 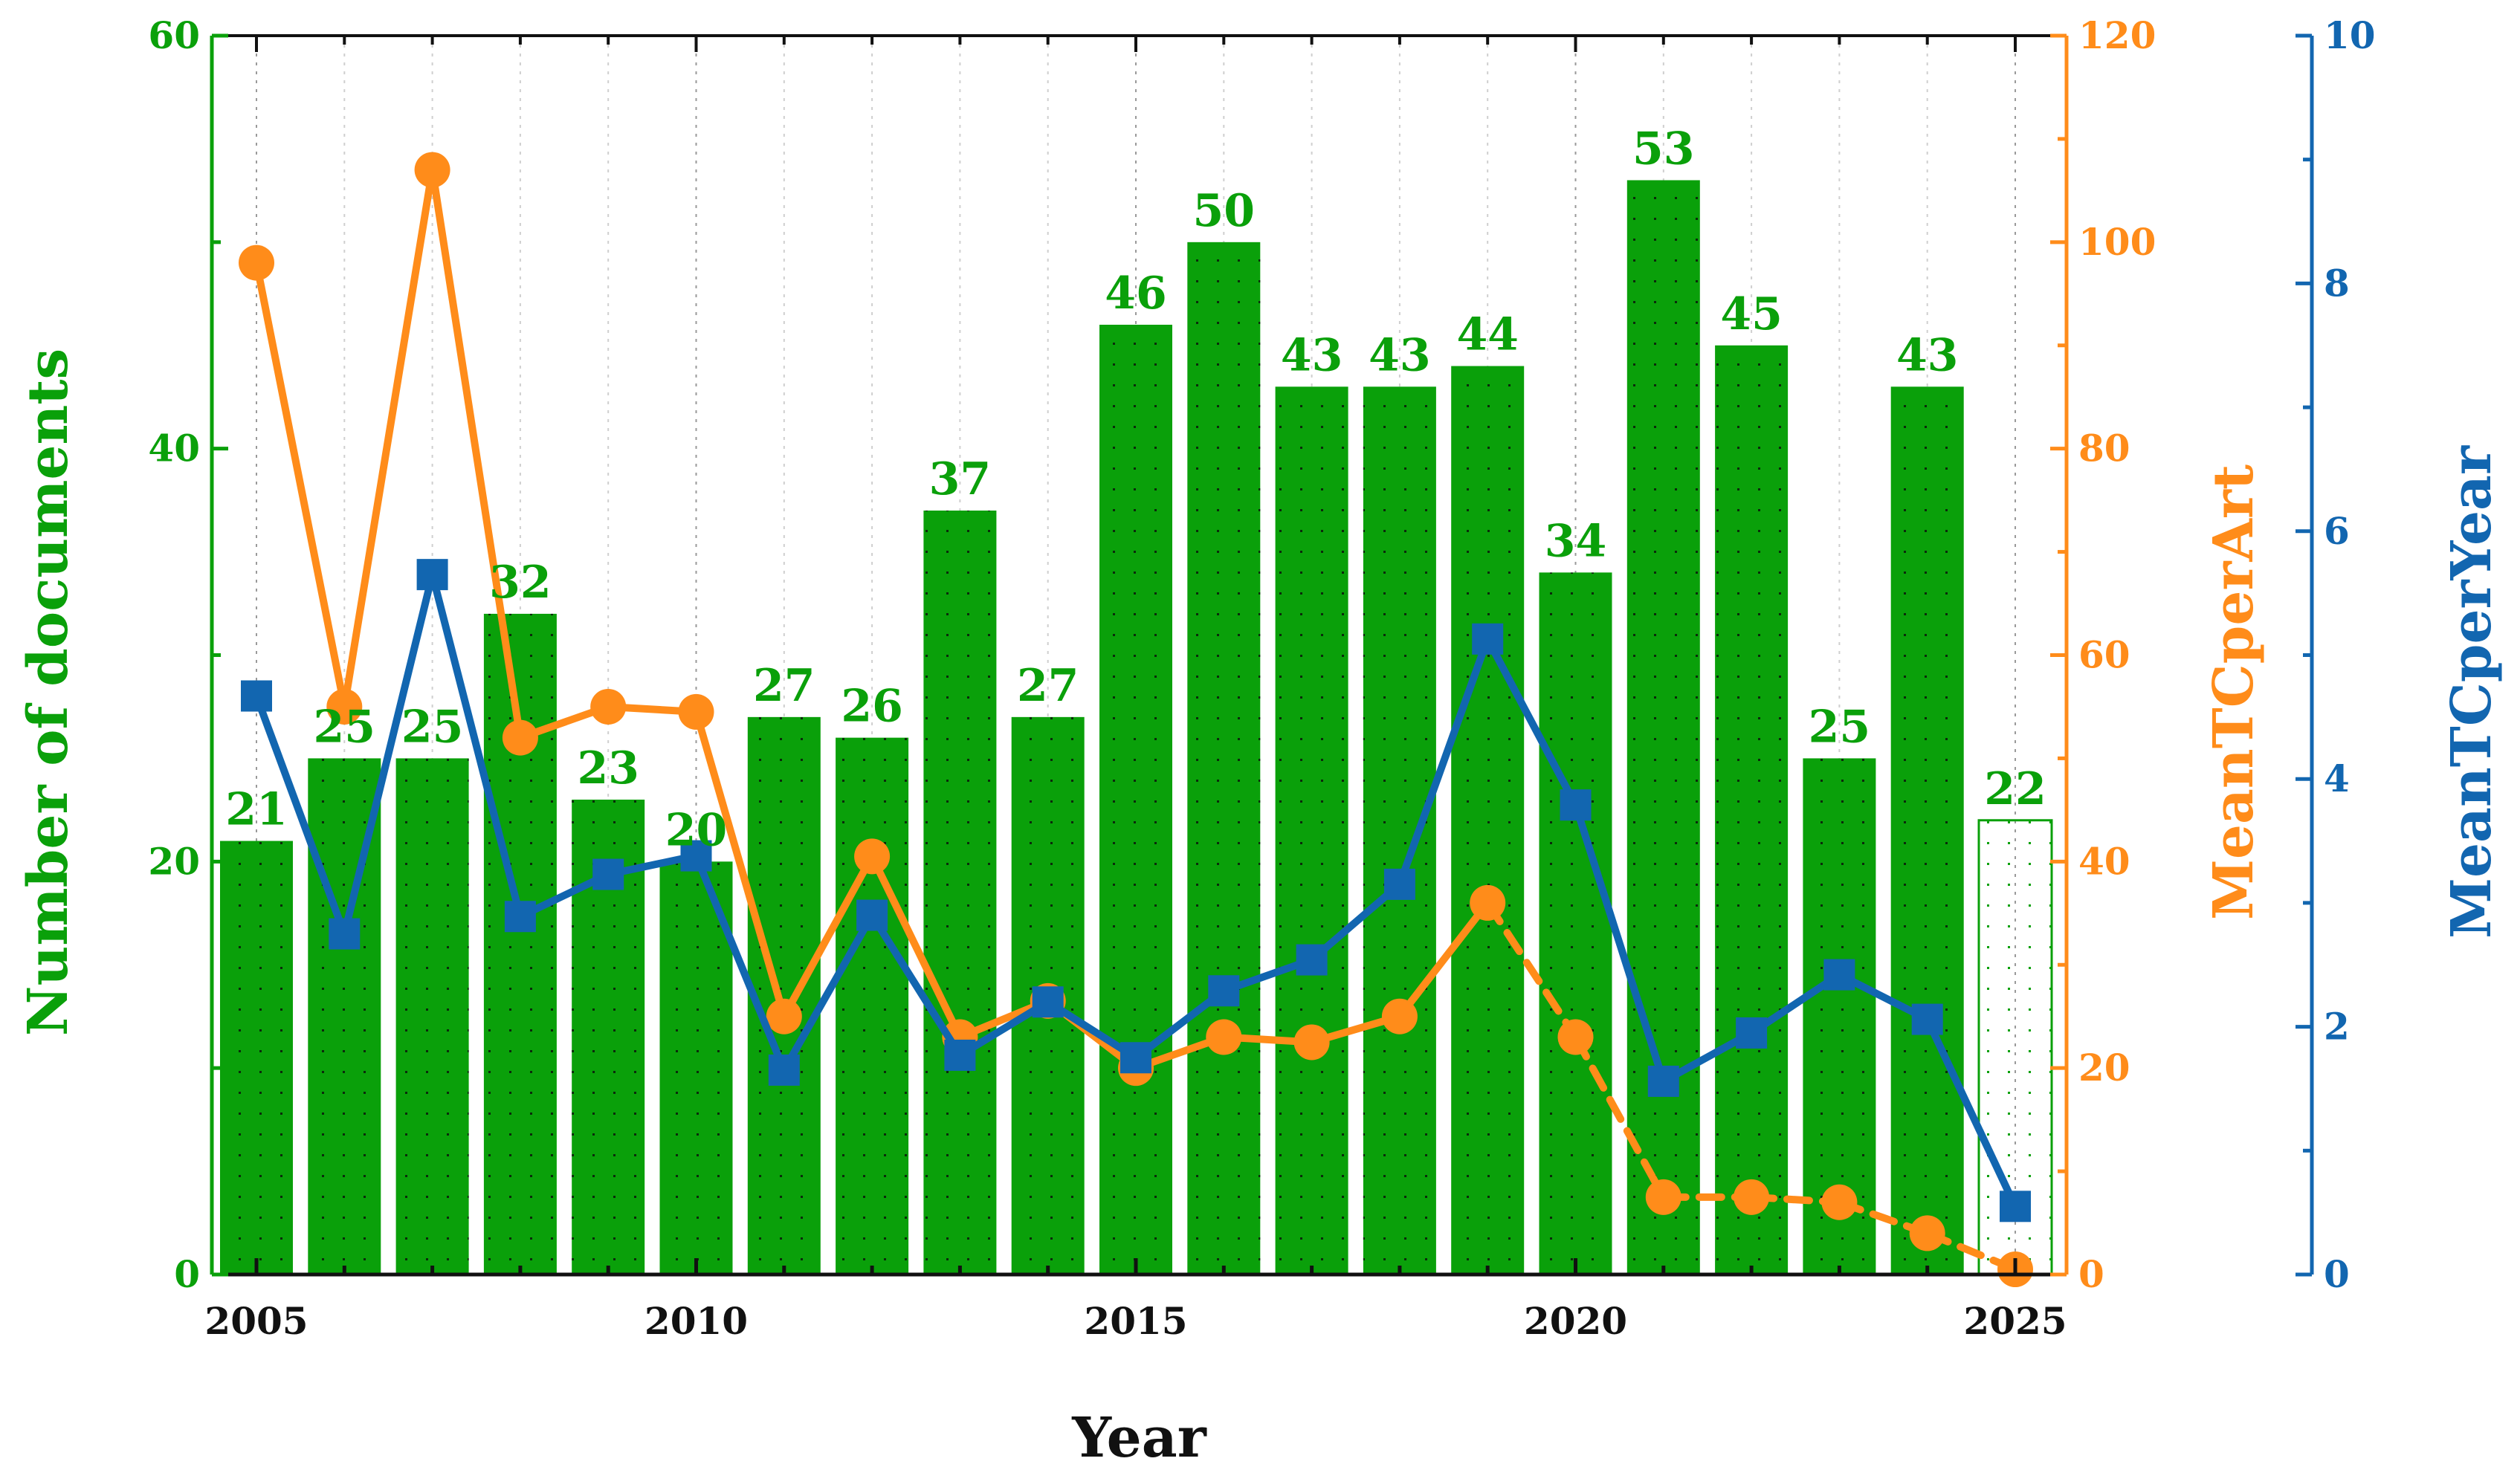 What do you see at coordinates (2337, 283) in the screenshot?
I see `y3-tick-label: 8` at bounding box center [2337, 283].